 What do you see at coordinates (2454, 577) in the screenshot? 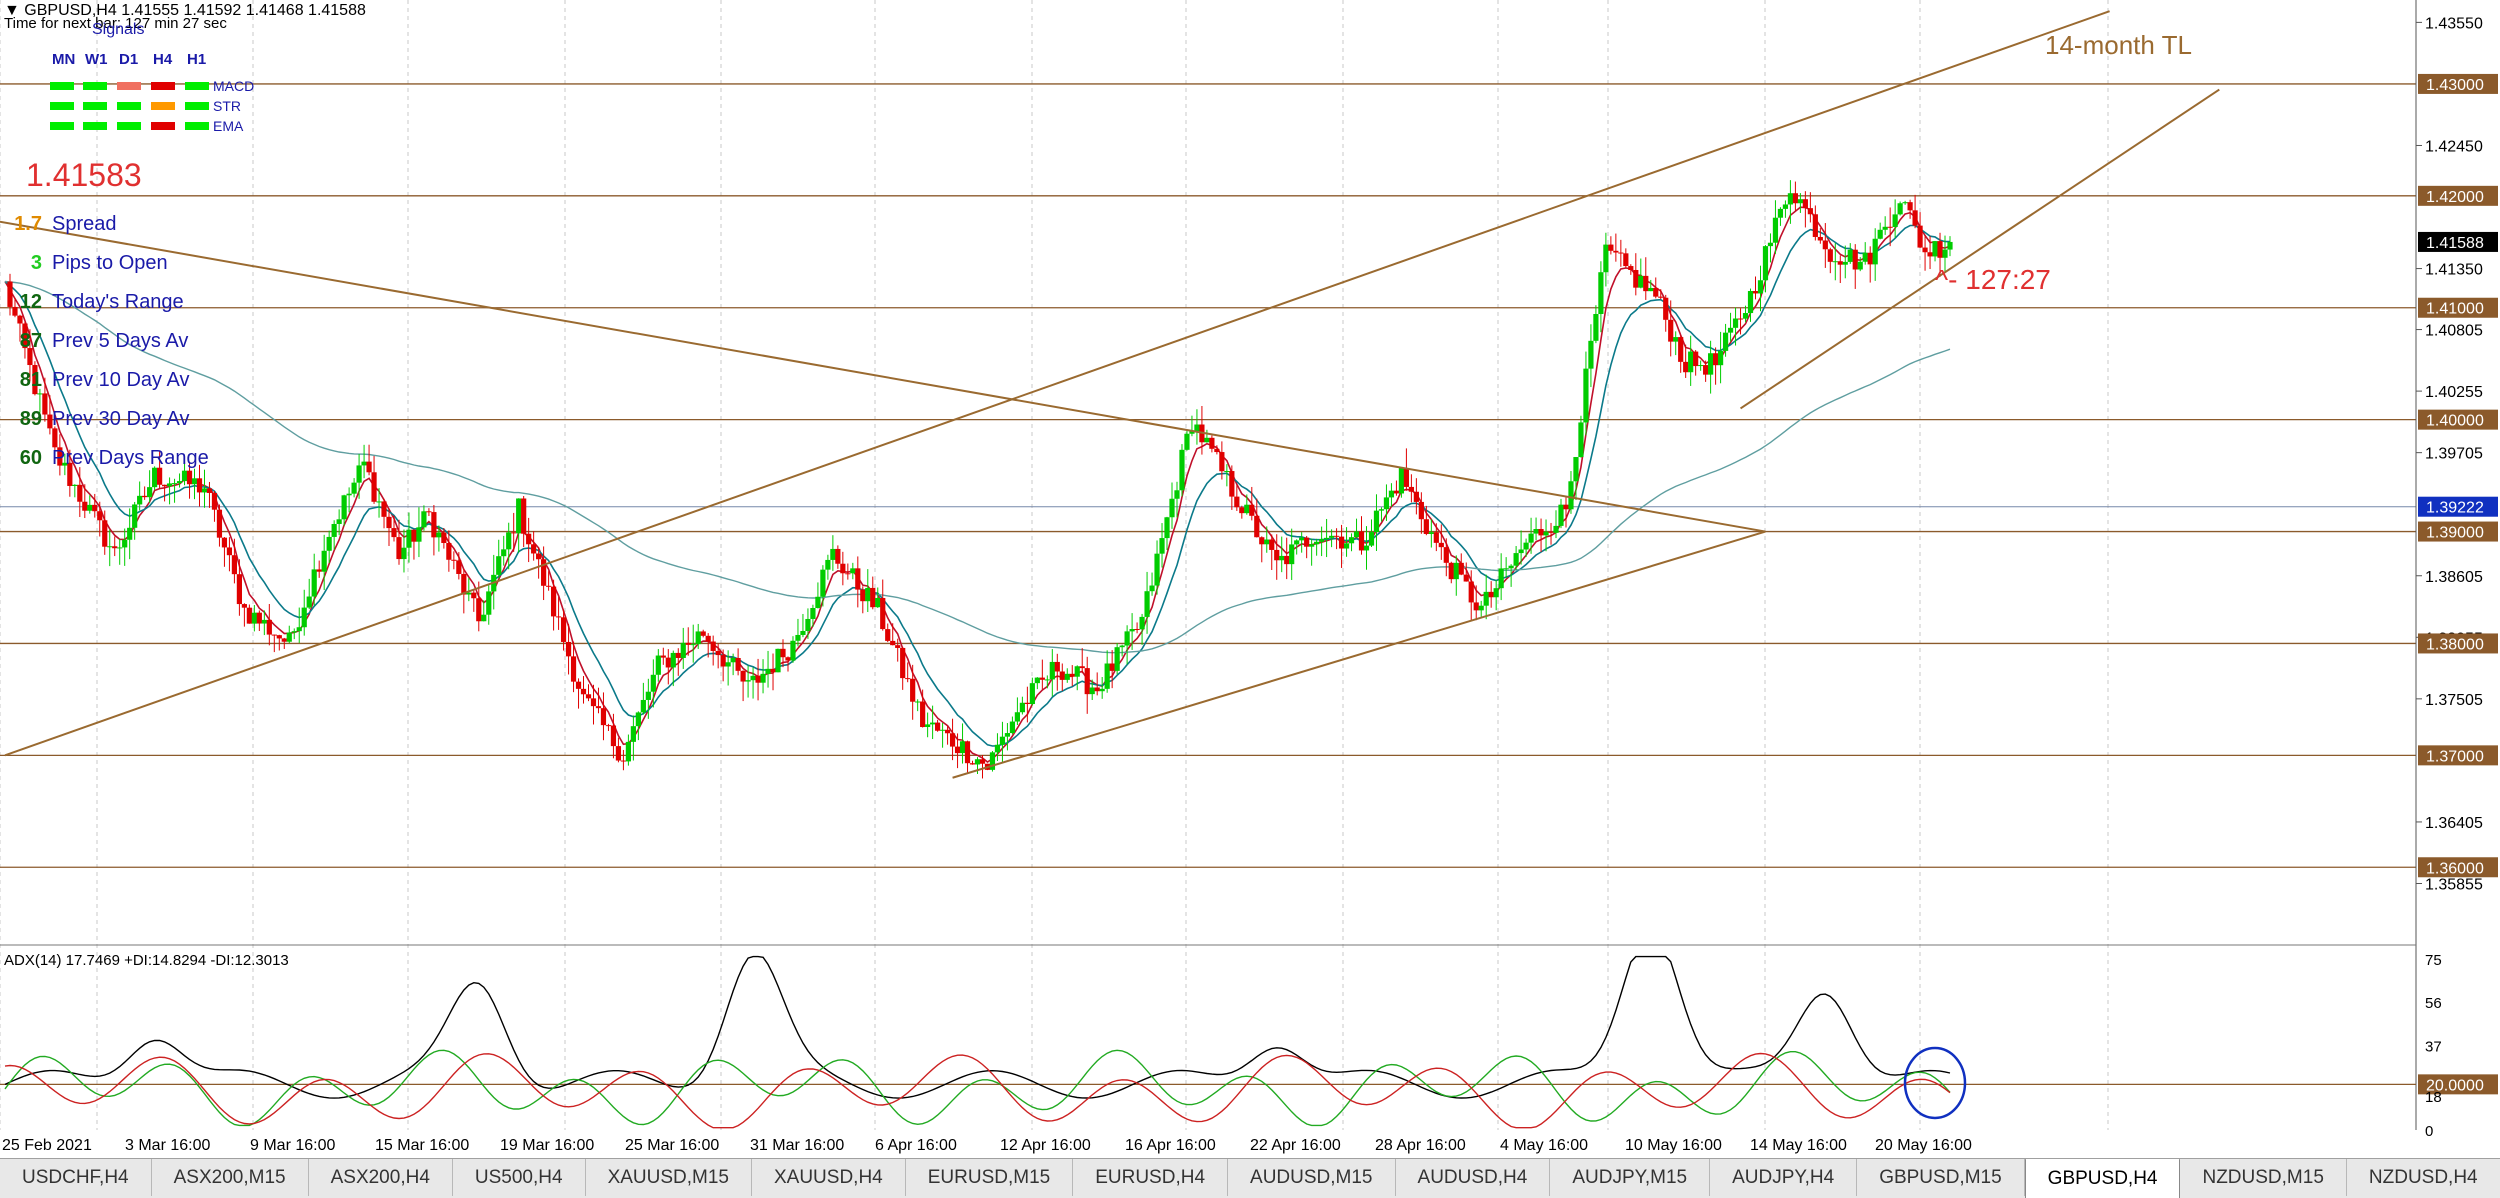
I see `price-tick-label: 1.38605` at bounding box center [2454, 577].